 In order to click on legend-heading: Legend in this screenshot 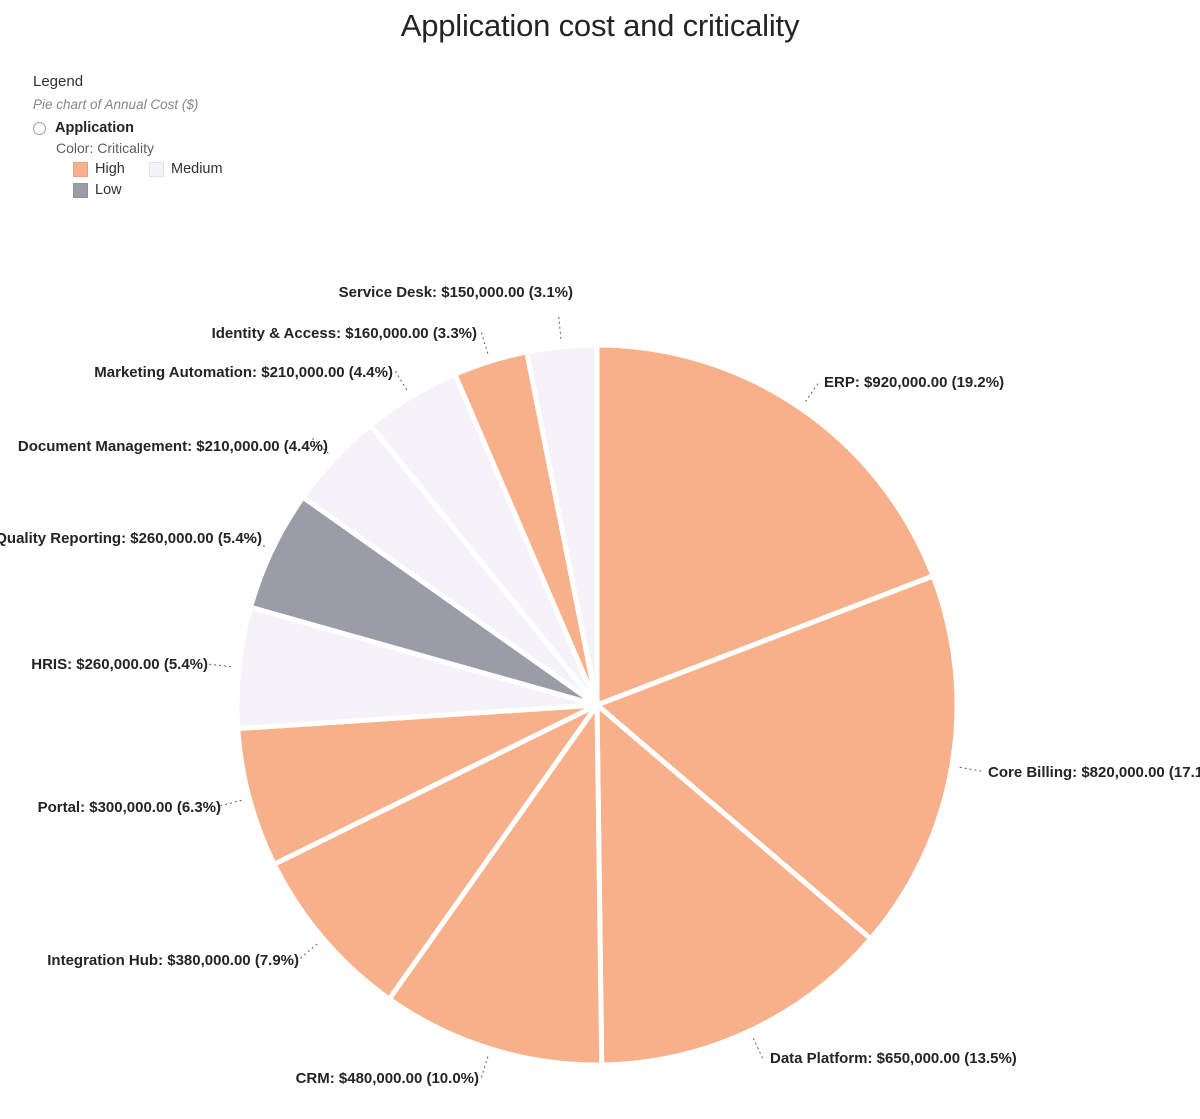, I will do `click(58, 81)`.